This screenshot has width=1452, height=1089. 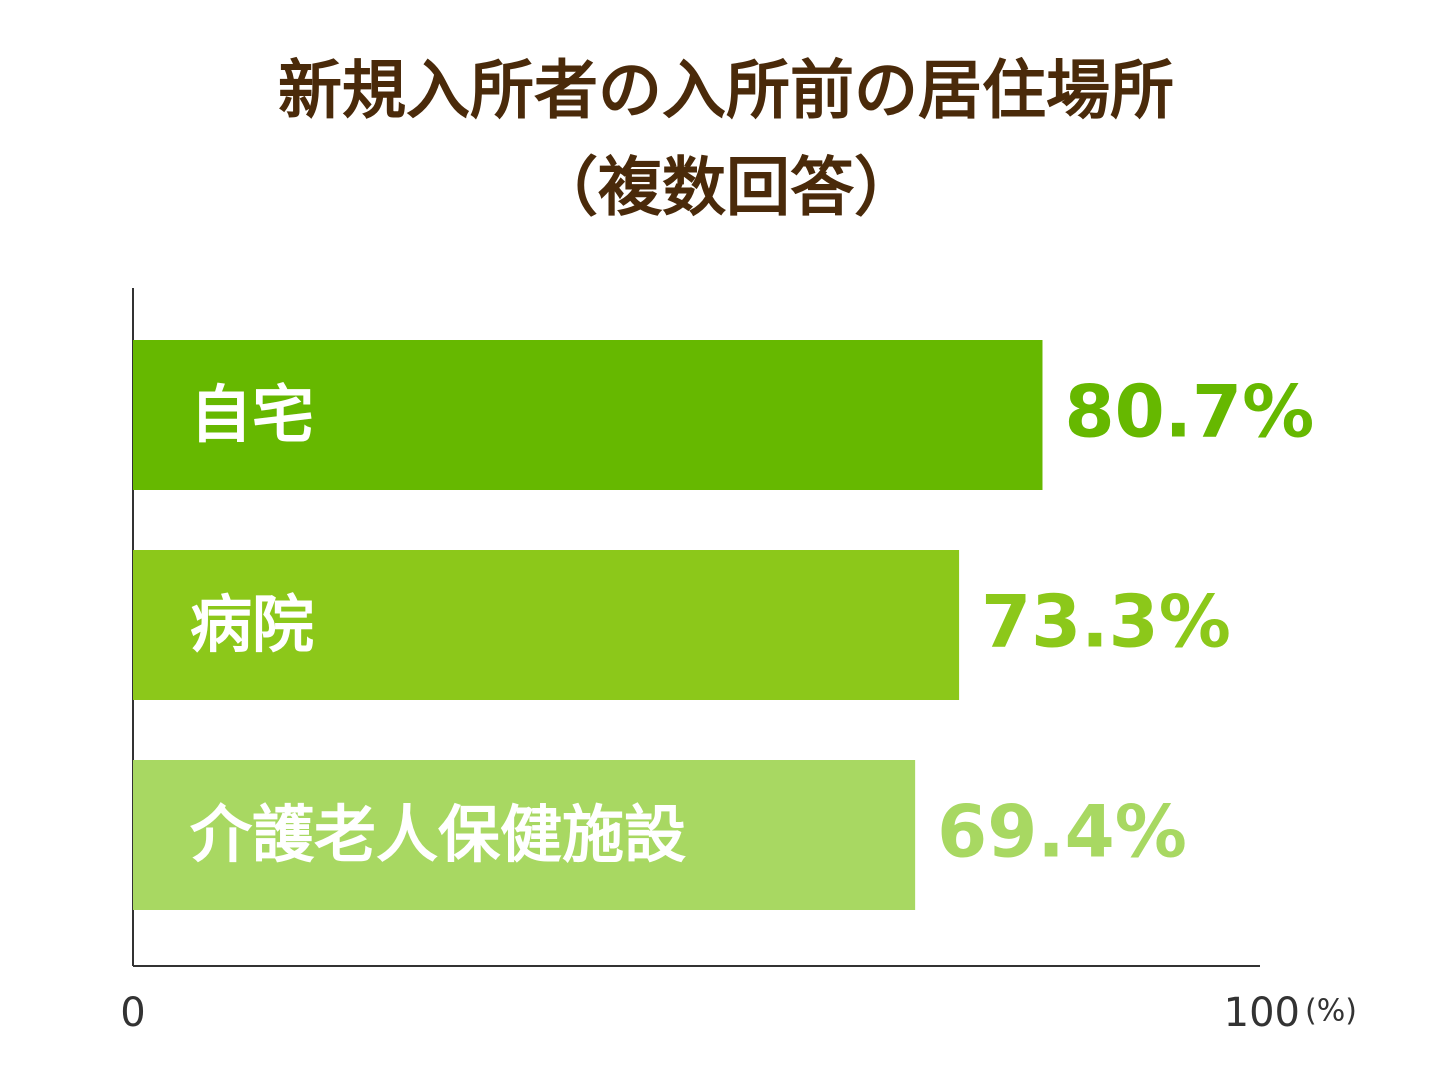 I want to click on x-tick-label: 100, so click(x=1262, y=1013).